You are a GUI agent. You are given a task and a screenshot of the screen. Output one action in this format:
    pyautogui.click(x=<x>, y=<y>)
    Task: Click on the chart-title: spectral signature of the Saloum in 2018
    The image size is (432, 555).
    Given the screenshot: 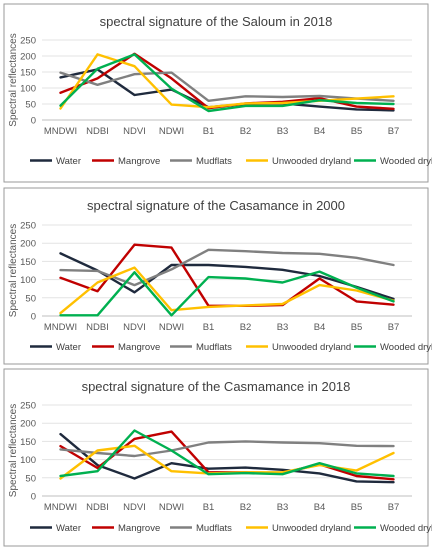 What is the action you would take?
    pyautogui.click(x=216, y=21)
    